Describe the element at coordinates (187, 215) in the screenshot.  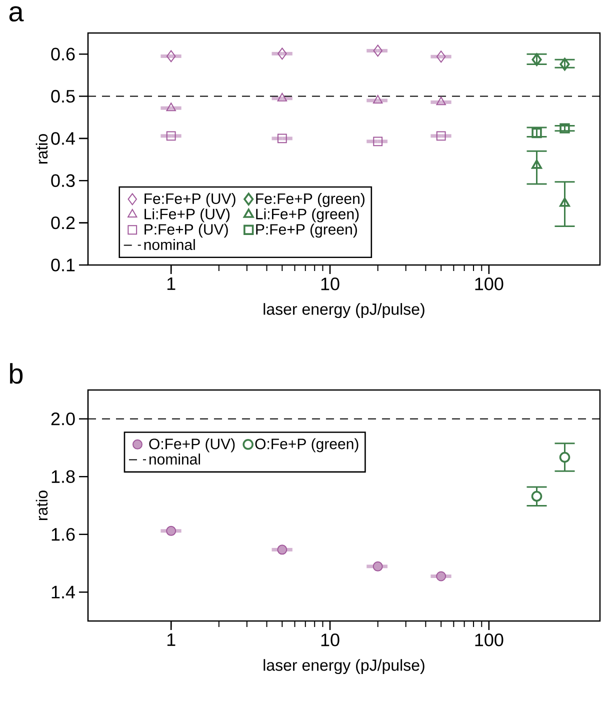
I see `legend-label: Li:Fe+P (UV)` at that location.